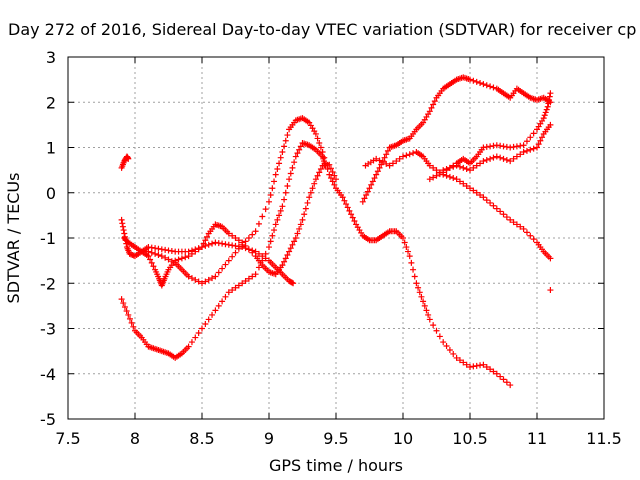 This screenshot has height=480, width=640. What do you see at coordinates (604, 438) in the screenshot?
I see `x-tick-label: 11.5` at bounding box center [604, 438].